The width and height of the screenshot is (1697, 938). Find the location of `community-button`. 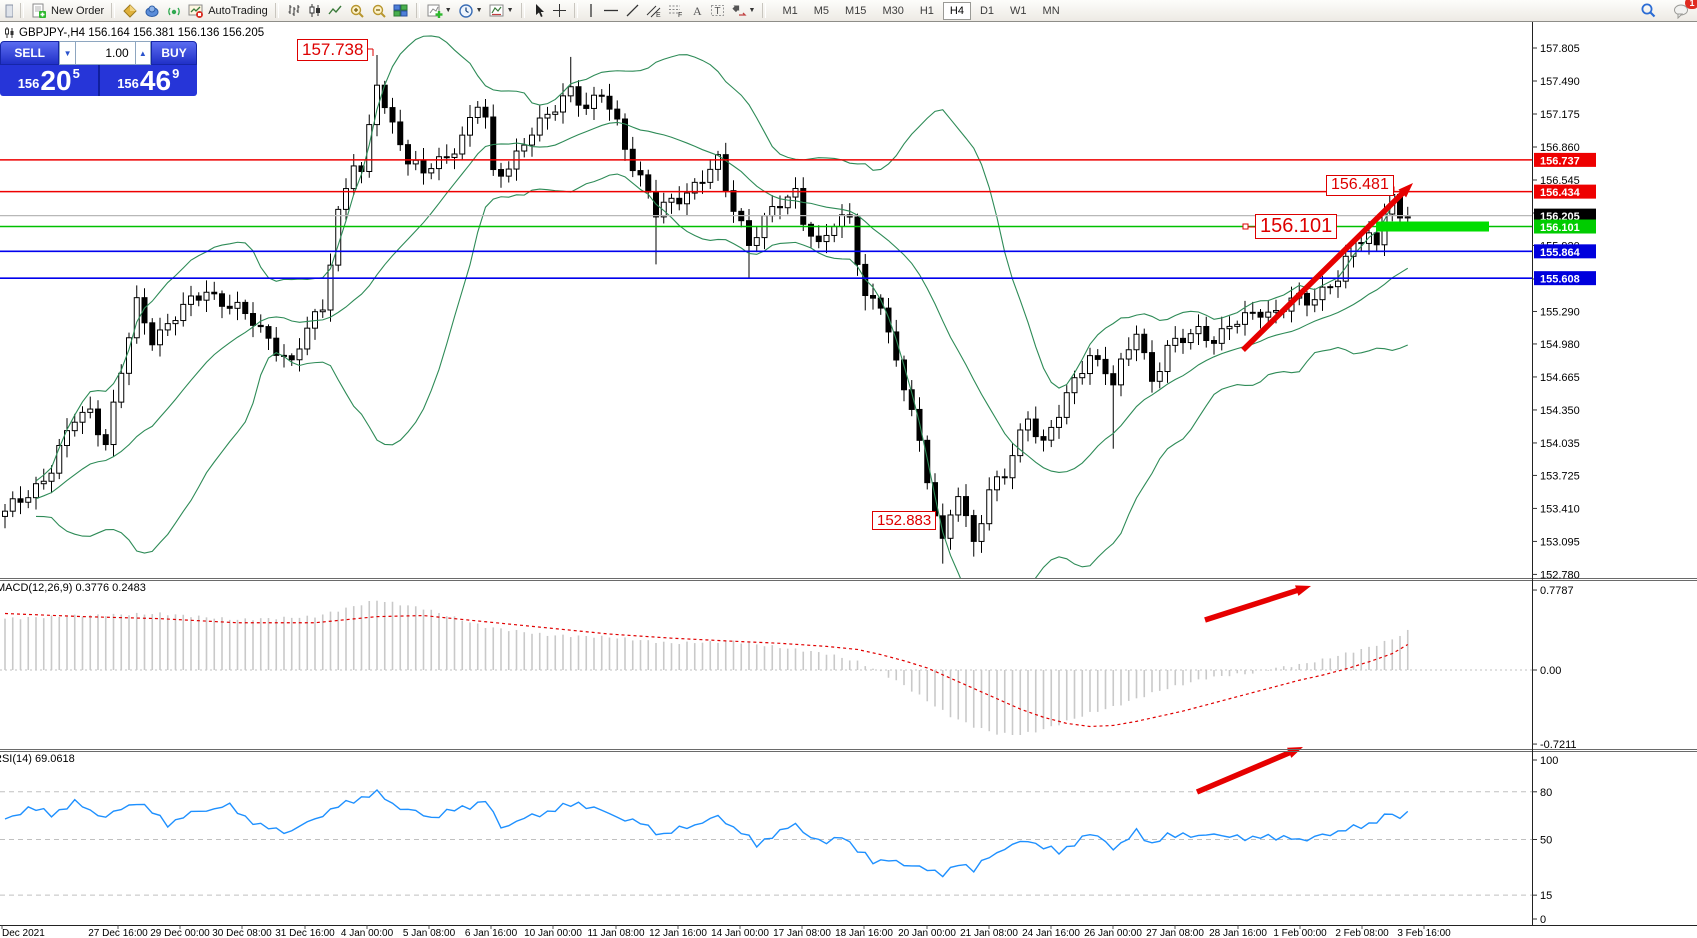

community-button is located at coordinates (152, 10).